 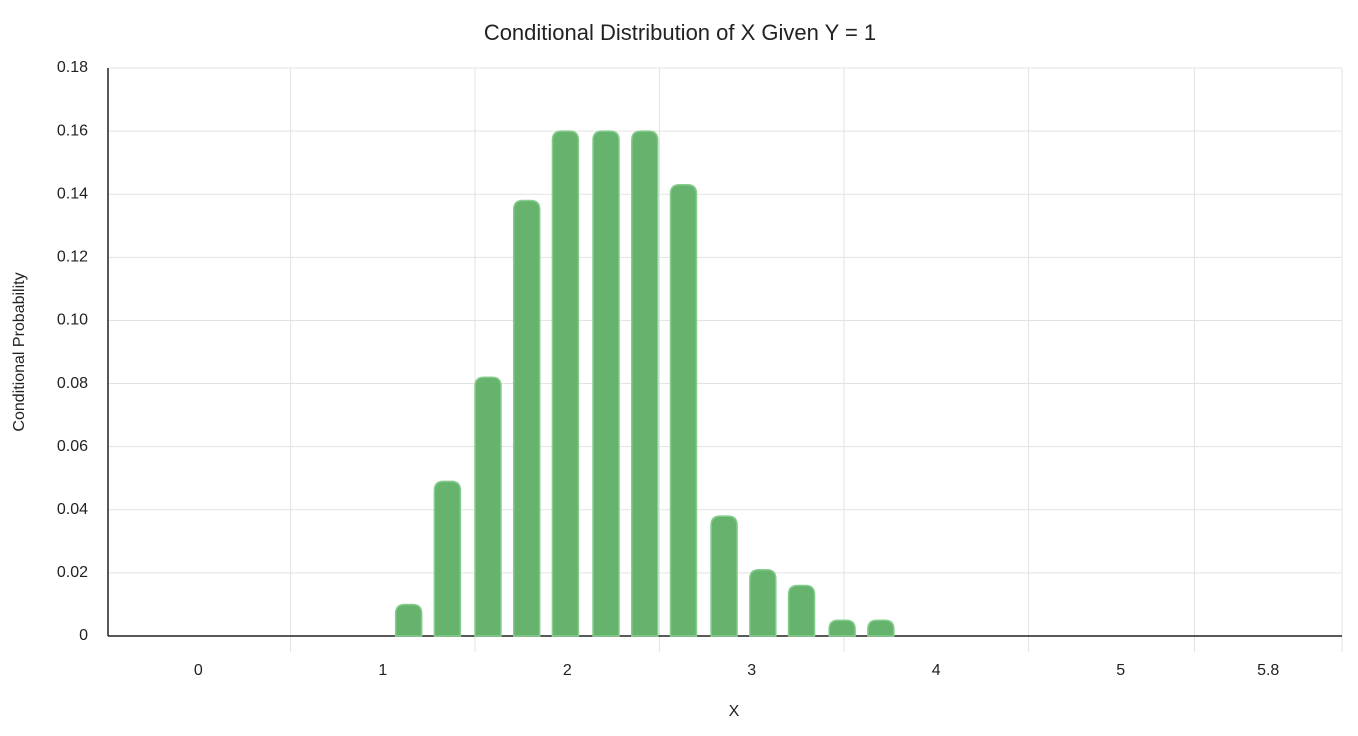 What do you see at coordinates (72, 509) in the screenshot?
I see `y-tick-label: 0.04` at bounding box center [72, 509].